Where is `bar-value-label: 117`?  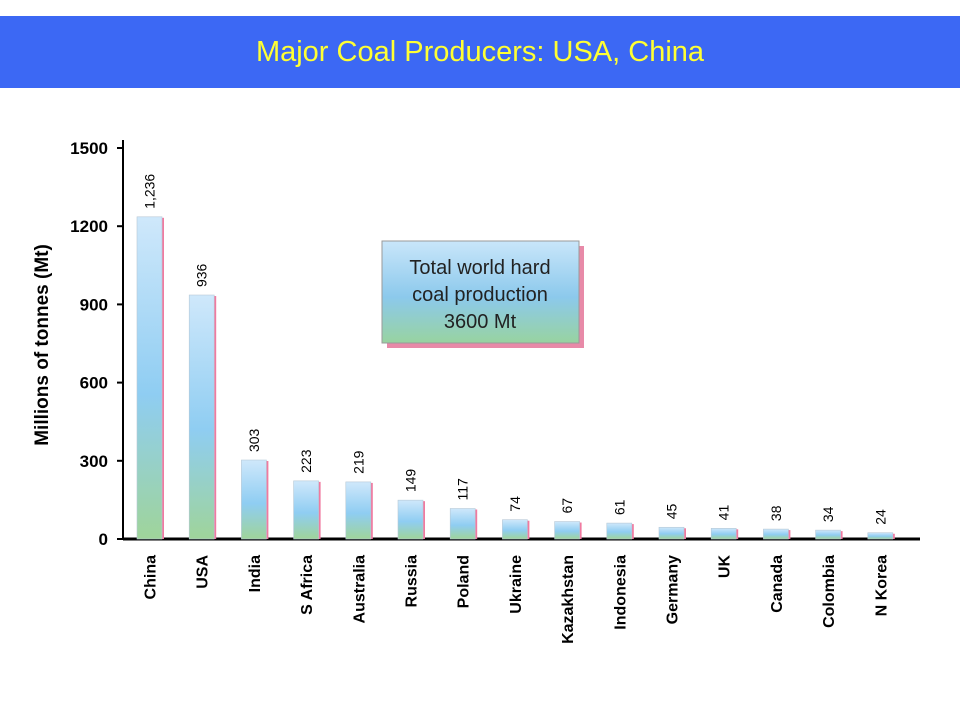
bar-value-label: 117 is located at coordinates (463, 489).